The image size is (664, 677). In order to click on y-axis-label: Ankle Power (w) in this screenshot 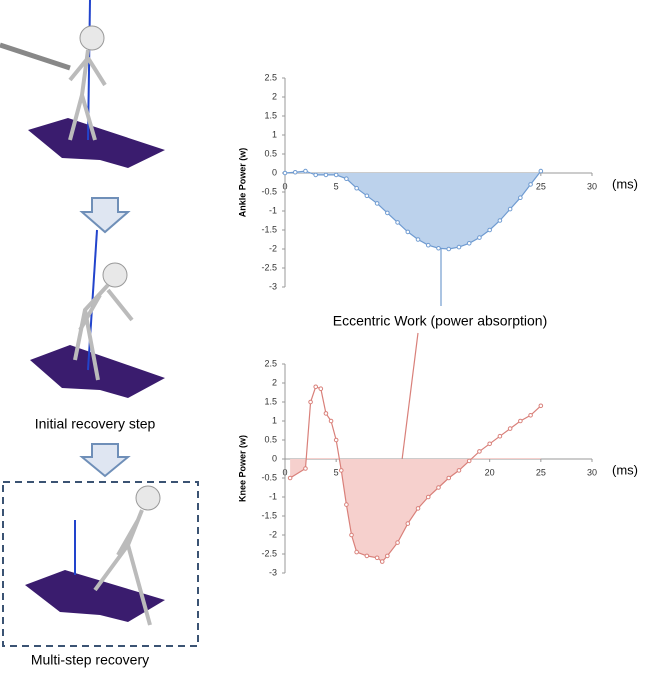, I will do `click(242, 183)`.